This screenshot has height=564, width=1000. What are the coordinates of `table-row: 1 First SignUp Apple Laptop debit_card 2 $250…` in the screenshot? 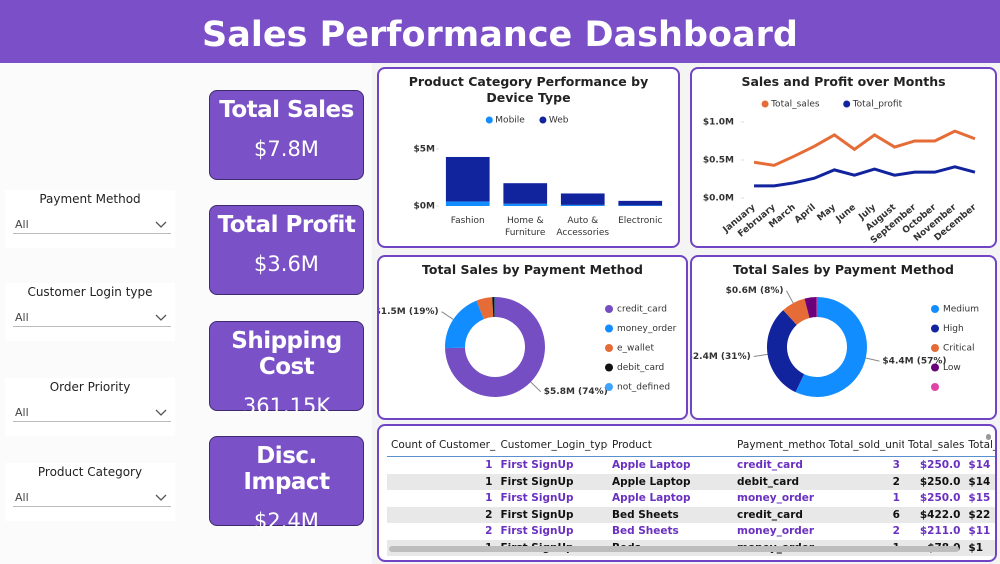 It's located at (691, 481).